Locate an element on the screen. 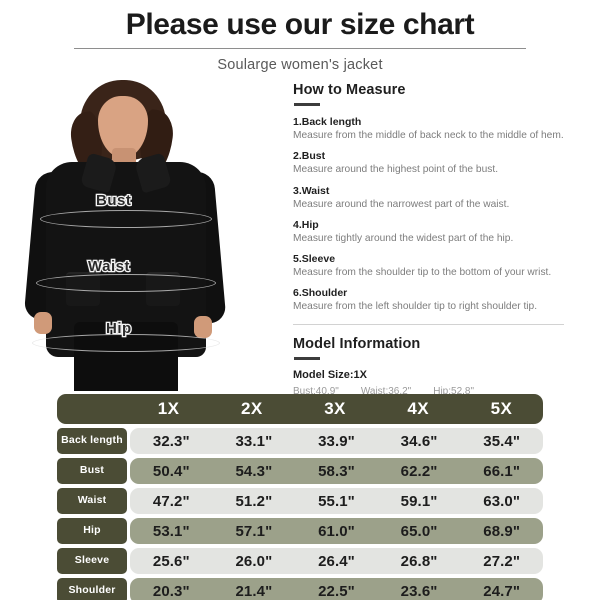 This screenshot has width=600, height=600. how-to-measure-heading: How to Measure is located at coordinates (349, 90).